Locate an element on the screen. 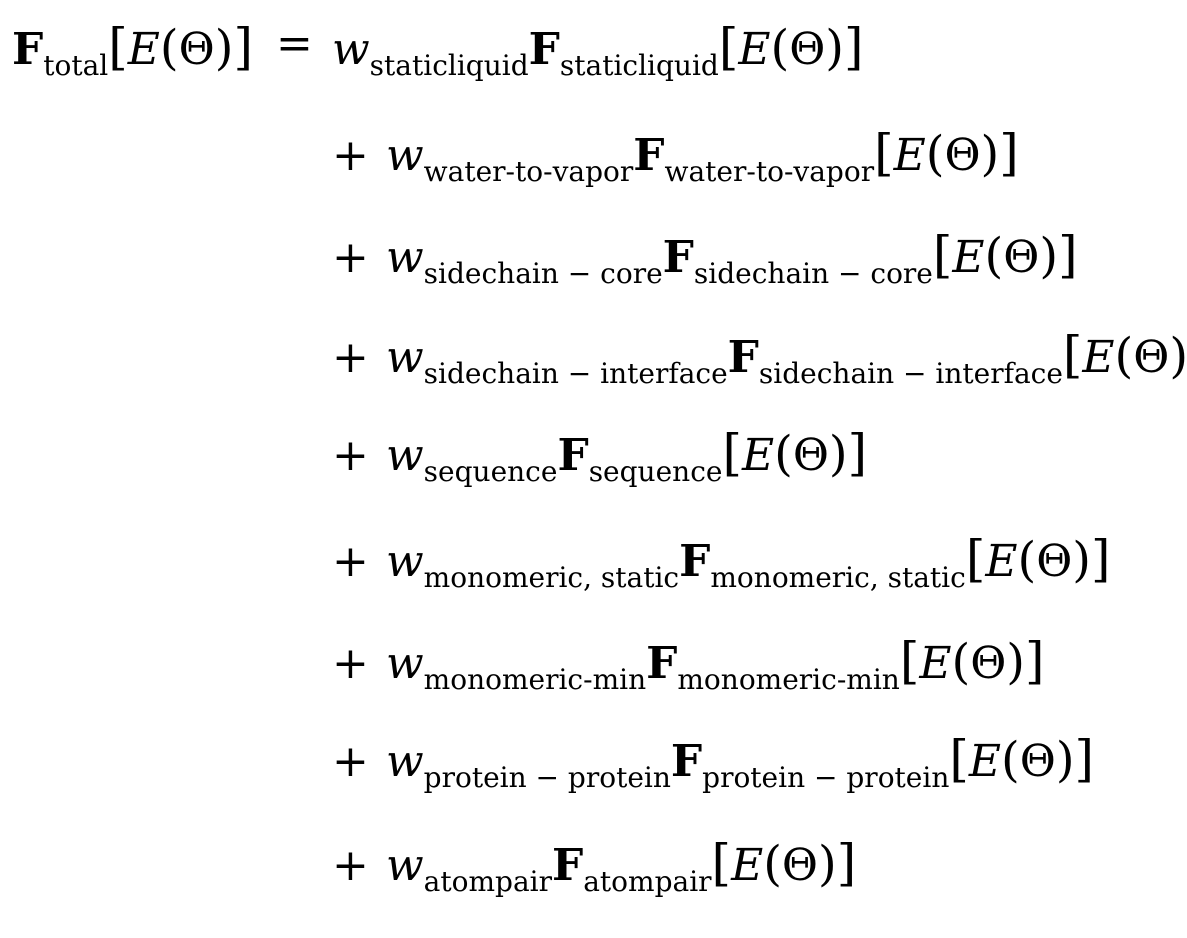  functional-subscript: staticliquid is located at coordinates (639, 65).